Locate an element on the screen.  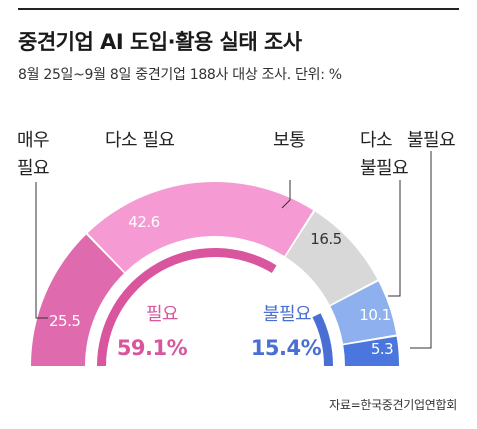
unneeded-summary-band is located at coordinates (322, 339).